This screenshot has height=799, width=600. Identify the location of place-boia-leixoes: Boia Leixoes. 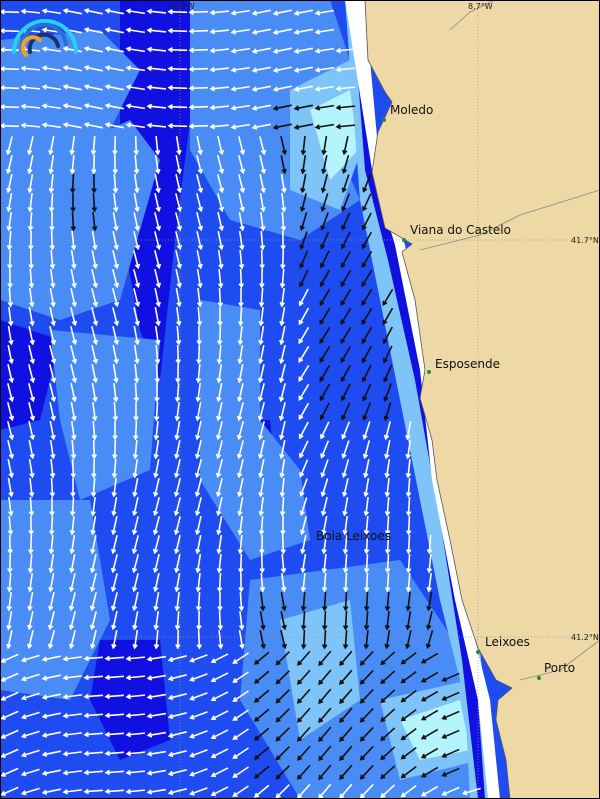
(353, 536).